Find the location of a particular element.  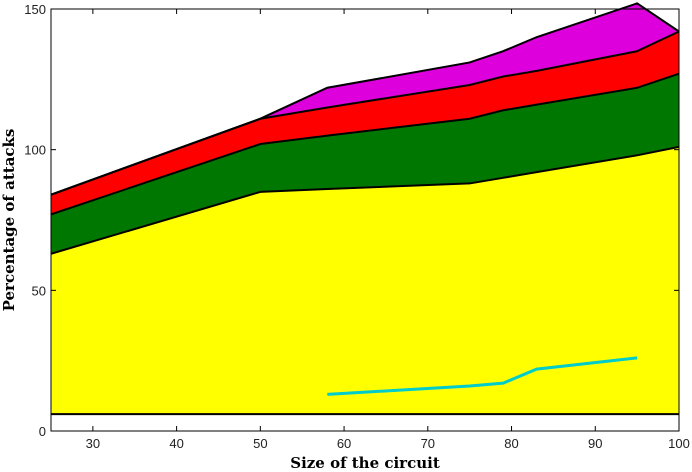

x-axis-title: Size of the circuit is located at coordinates (365, 463).